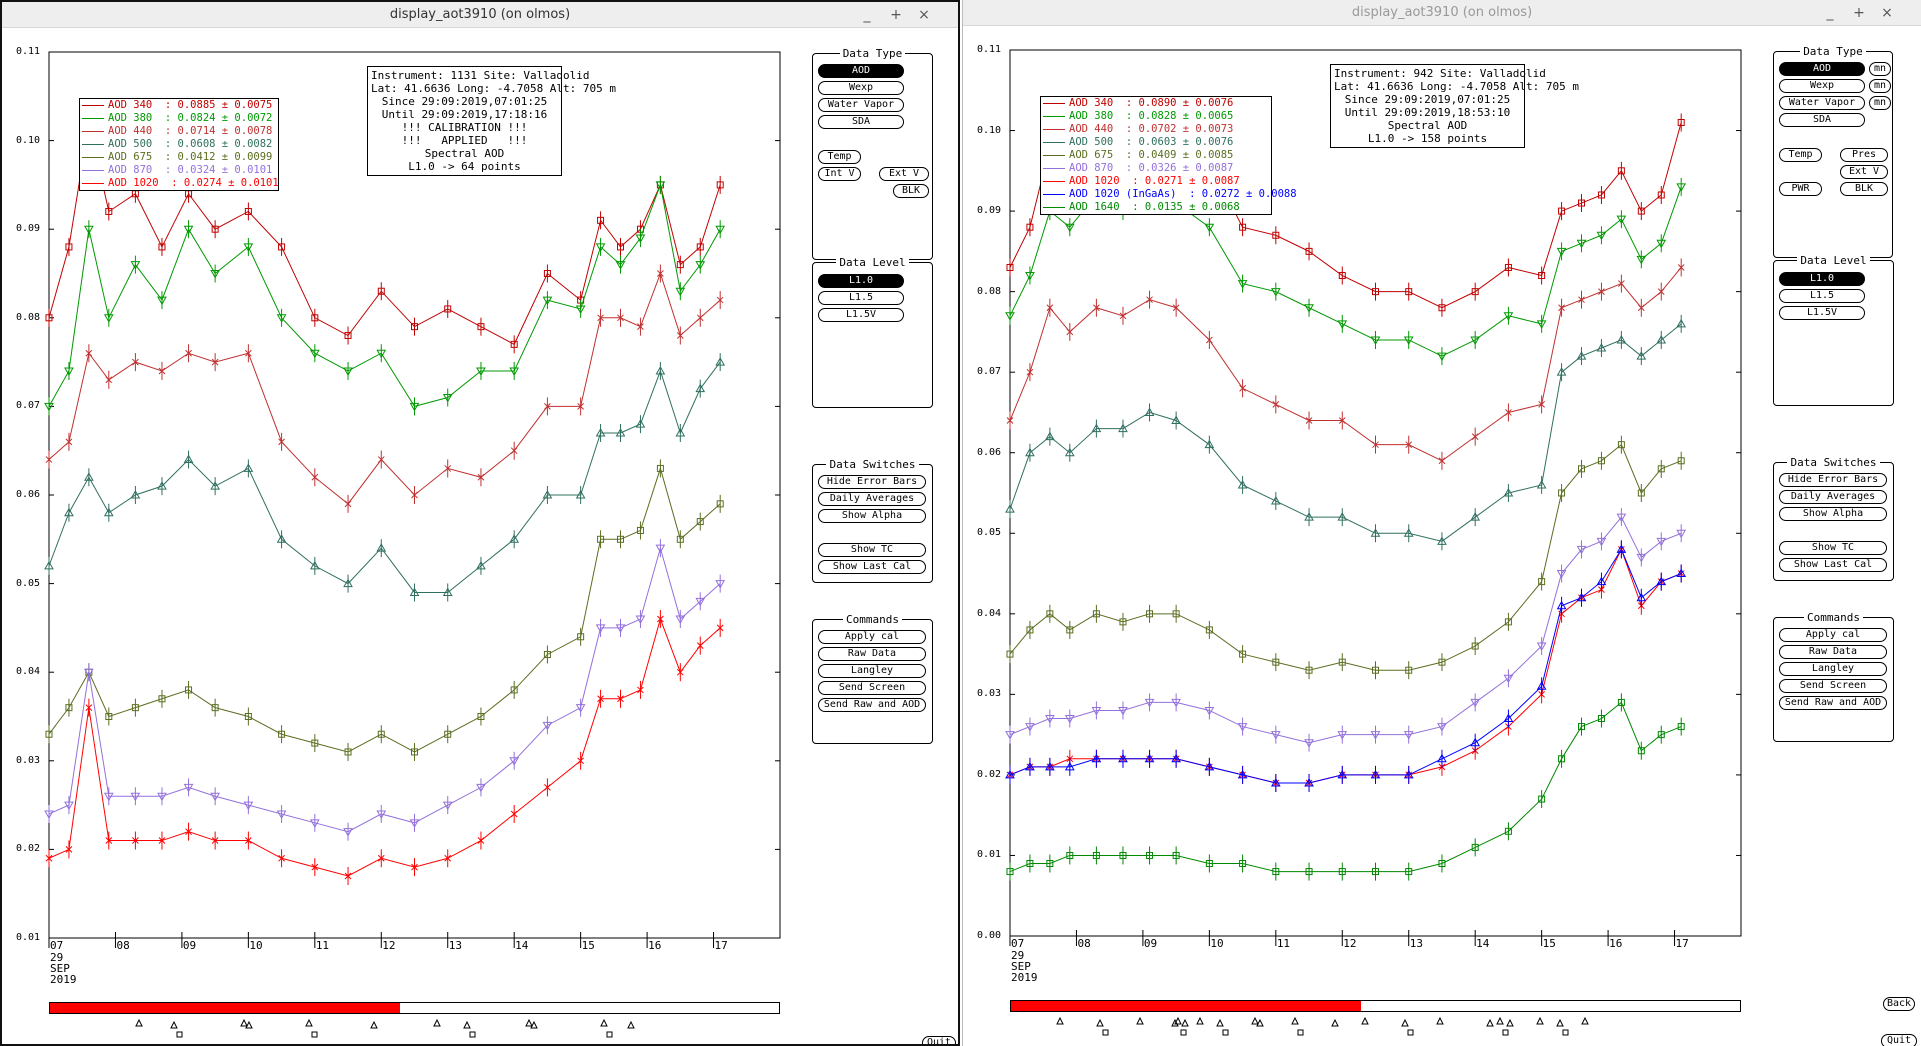  What do you see at coordinates (1800, 189) in the screenshot?
I see `pwr-button: PWR` at bounding box center [1800, 189].